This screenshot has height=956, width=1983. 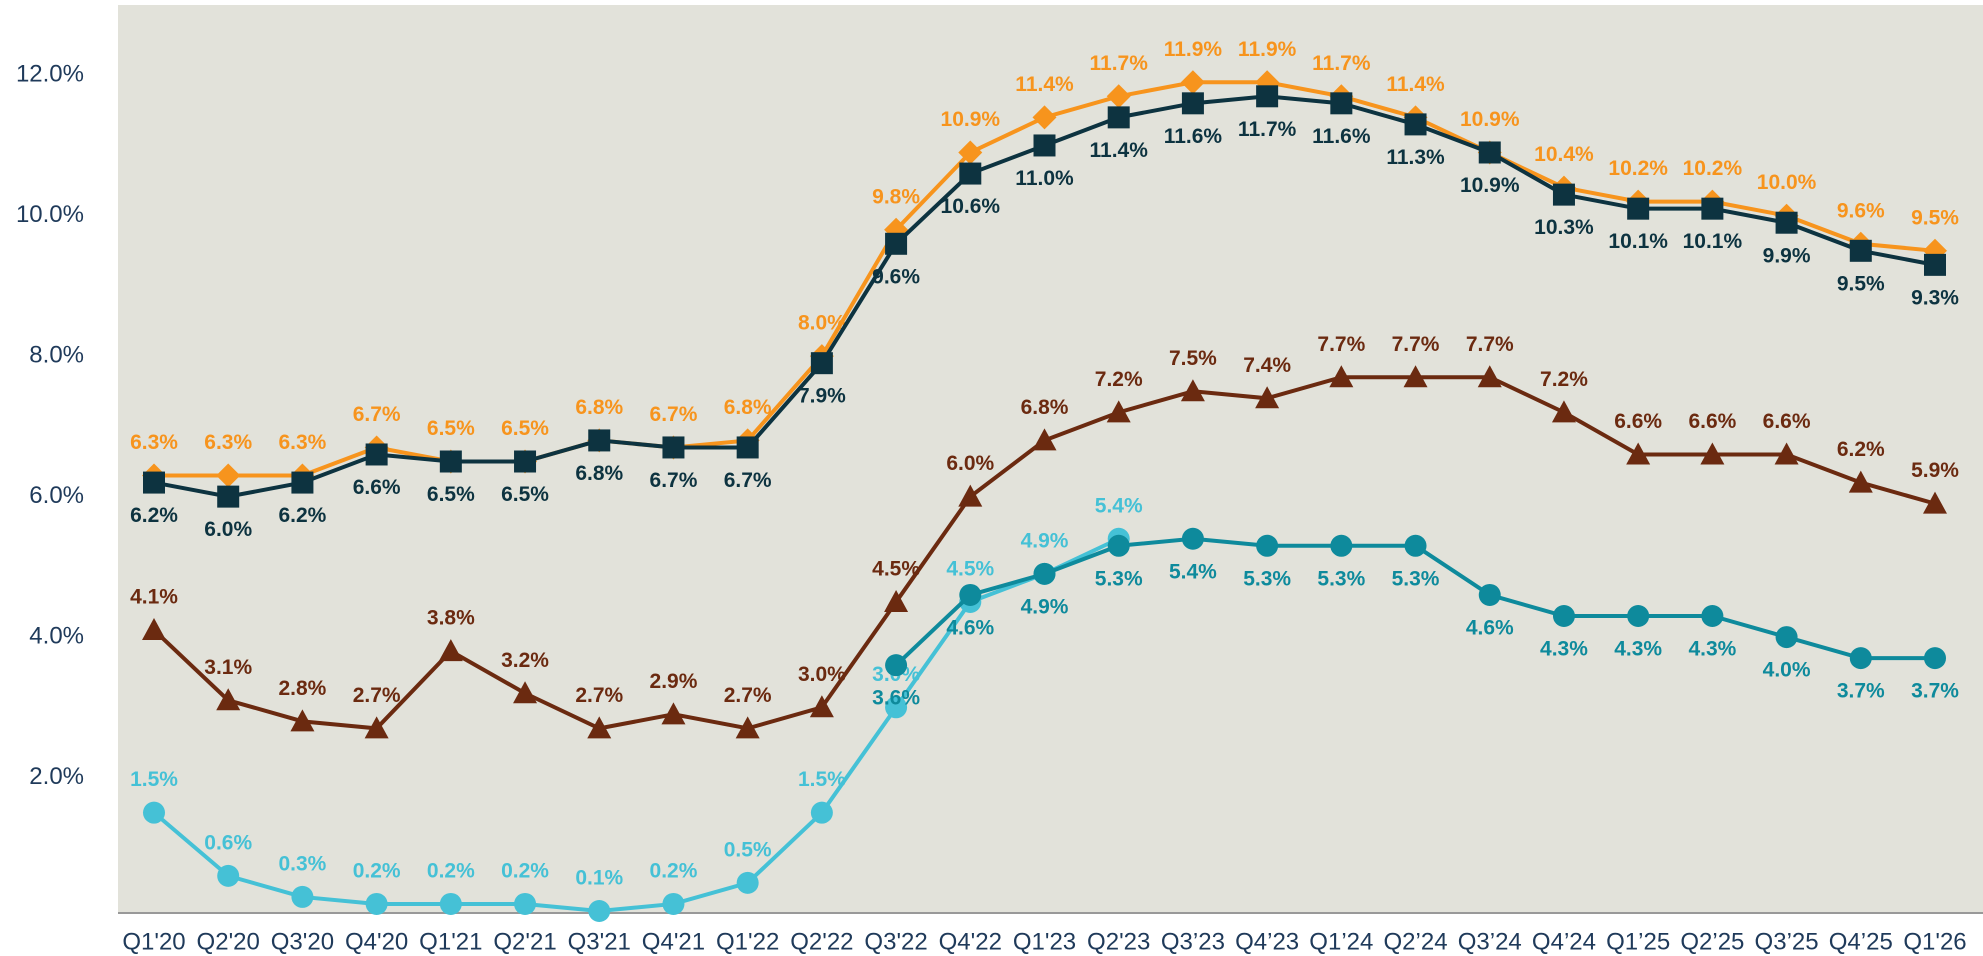 What do you see at coordinates (1564, 941) in the screenshot?
I see `x-tick-label: Q4’24` at bounding box center [1564, 941].